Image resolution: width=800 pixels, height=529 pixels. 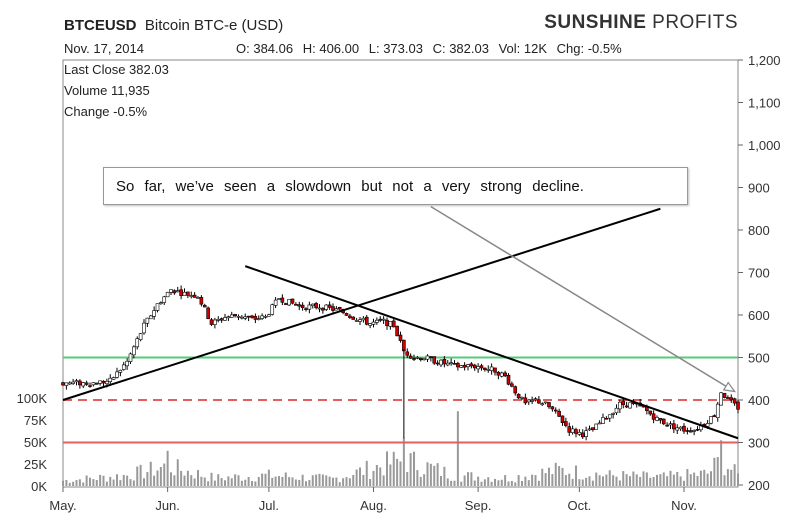 What do you see at coordinates (331, 48) in the screenshot?
I see `ohlc-high: H: 406.00` at bounding box center [331, 48].